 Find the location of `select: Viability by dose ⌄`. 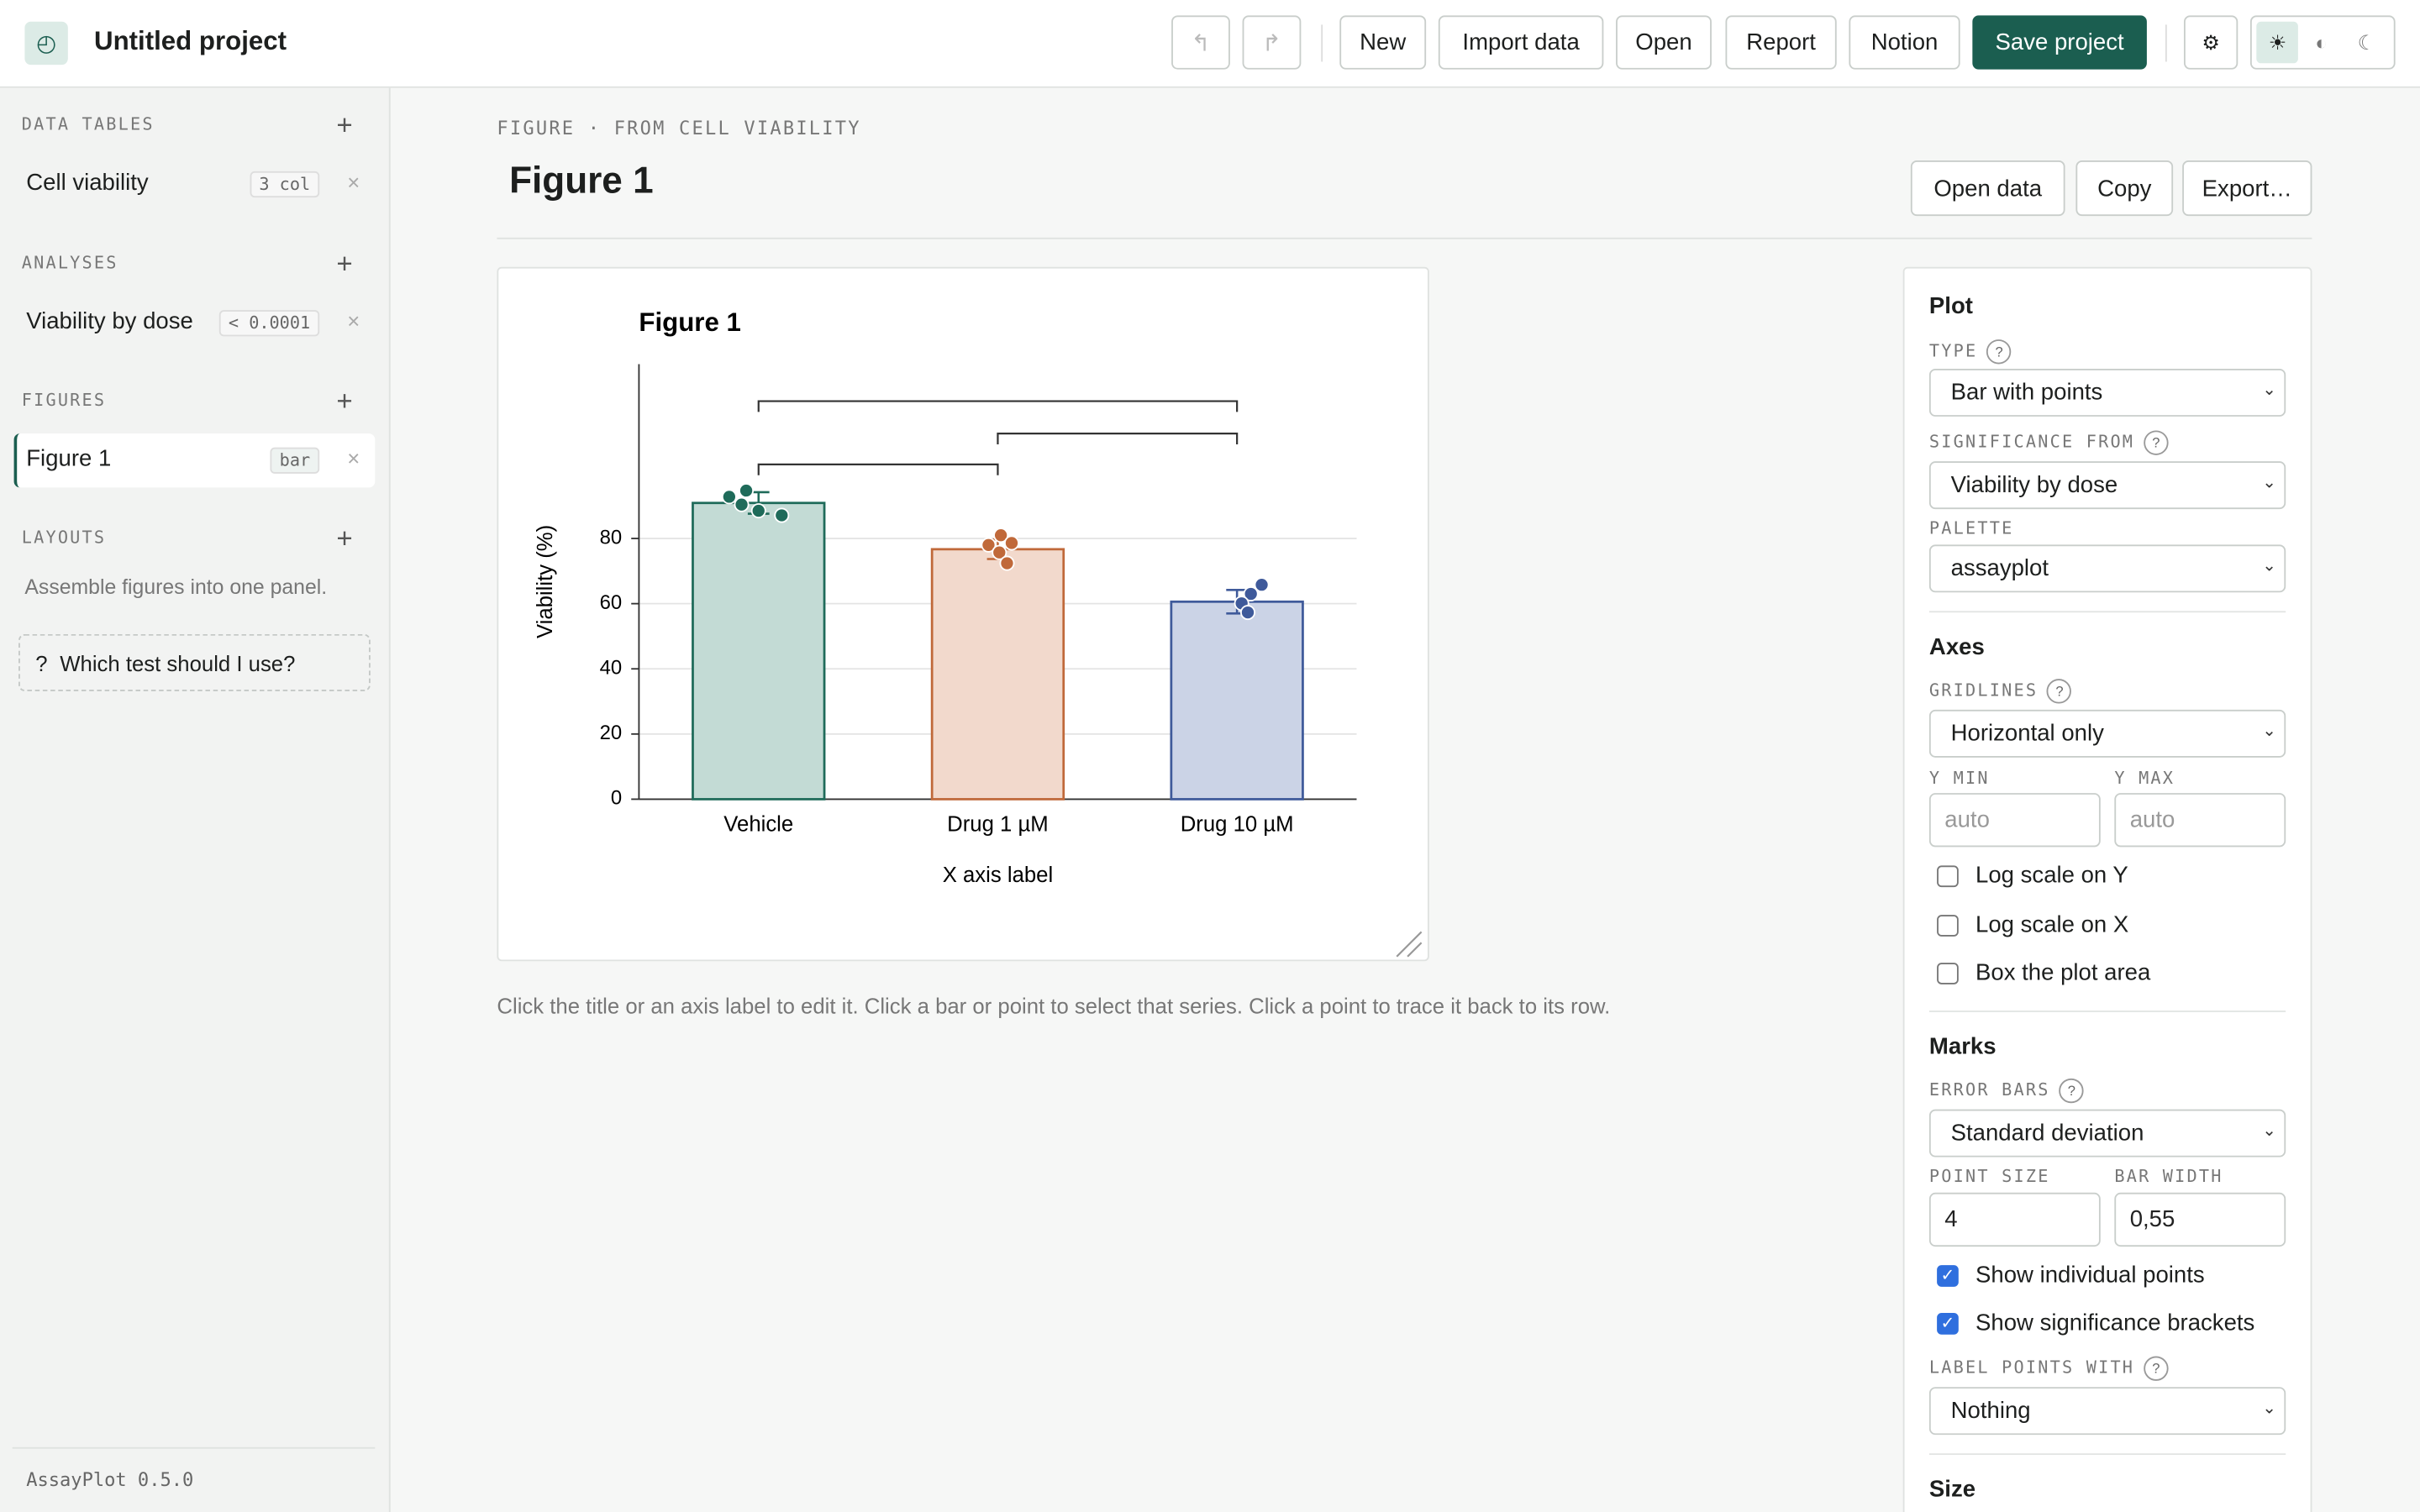

select: Viability by dose ⌄ is located at coordinates (2107, 485).